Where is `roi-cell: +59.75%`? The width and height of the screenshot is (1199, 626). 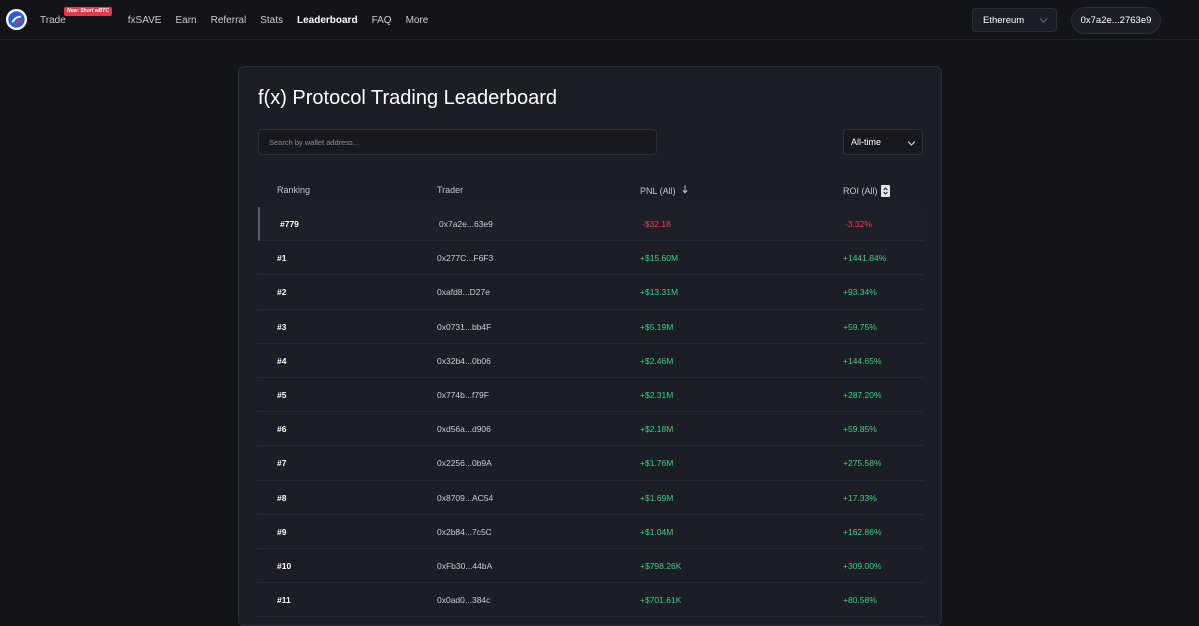 roi-cell: +59.75% is located at coordinates (860, 326).